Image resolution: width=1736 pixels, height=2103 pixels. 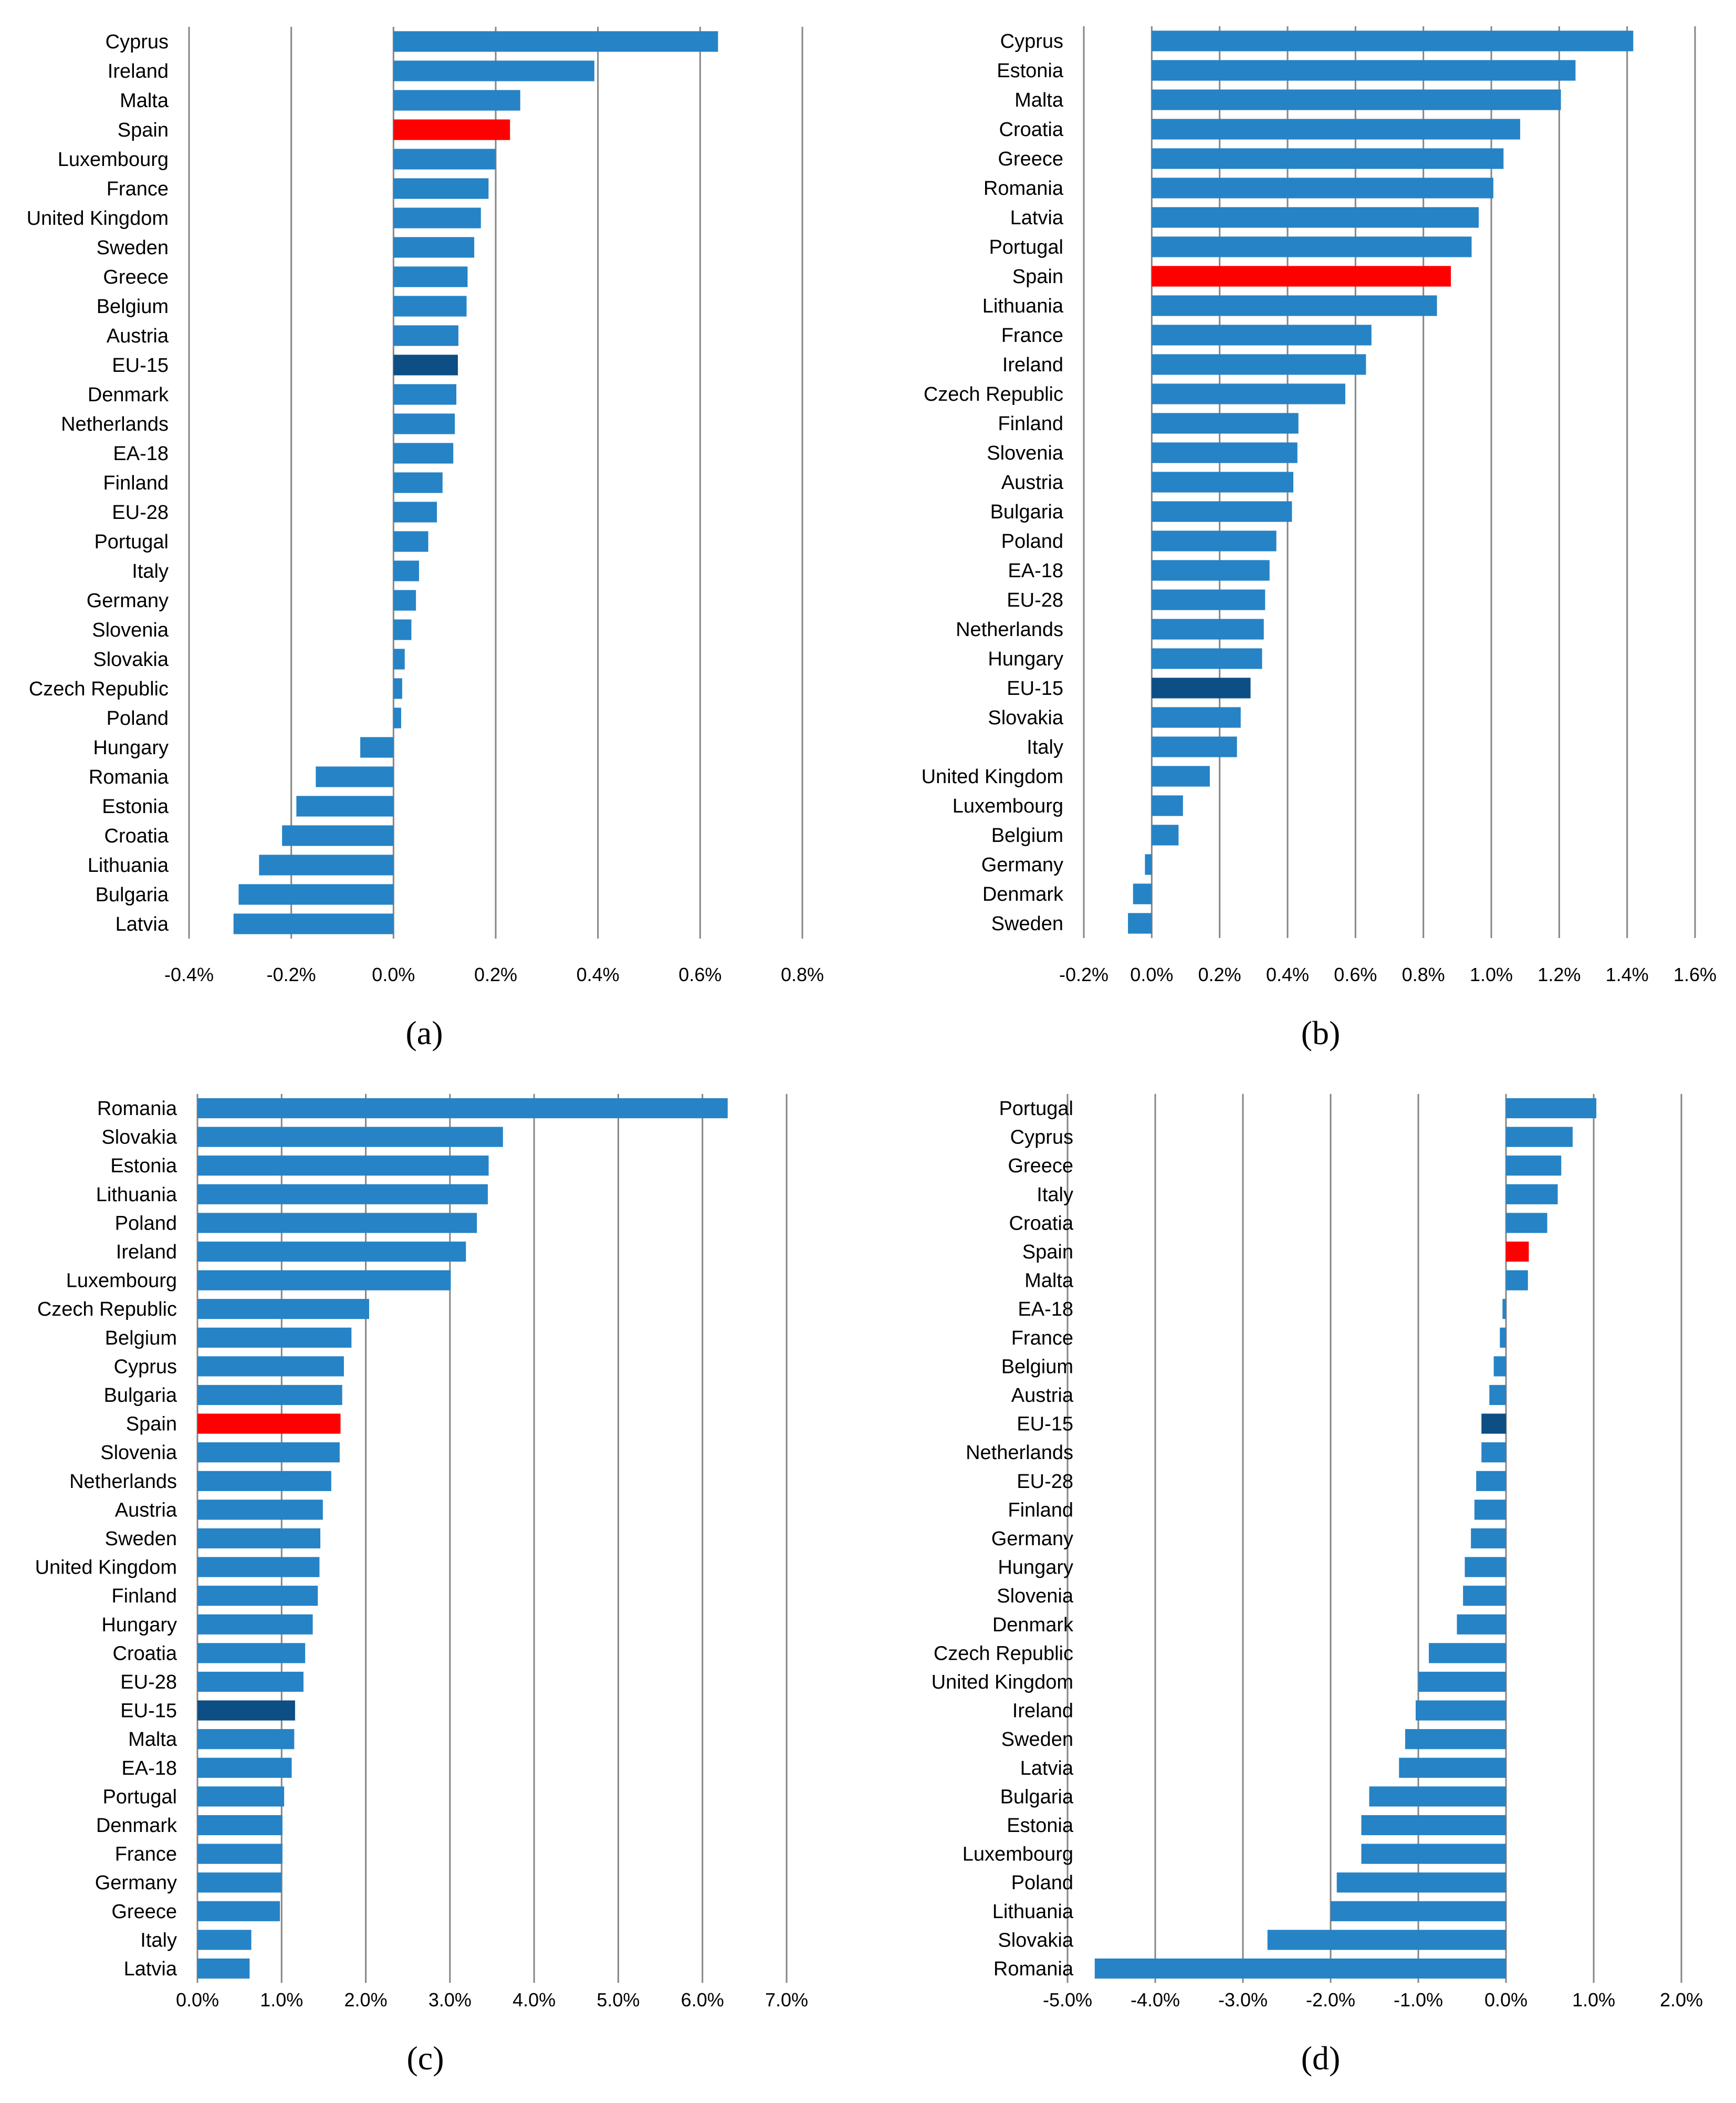 I want to click on tick-label: 6.0%, so click(x=702, y=2000).